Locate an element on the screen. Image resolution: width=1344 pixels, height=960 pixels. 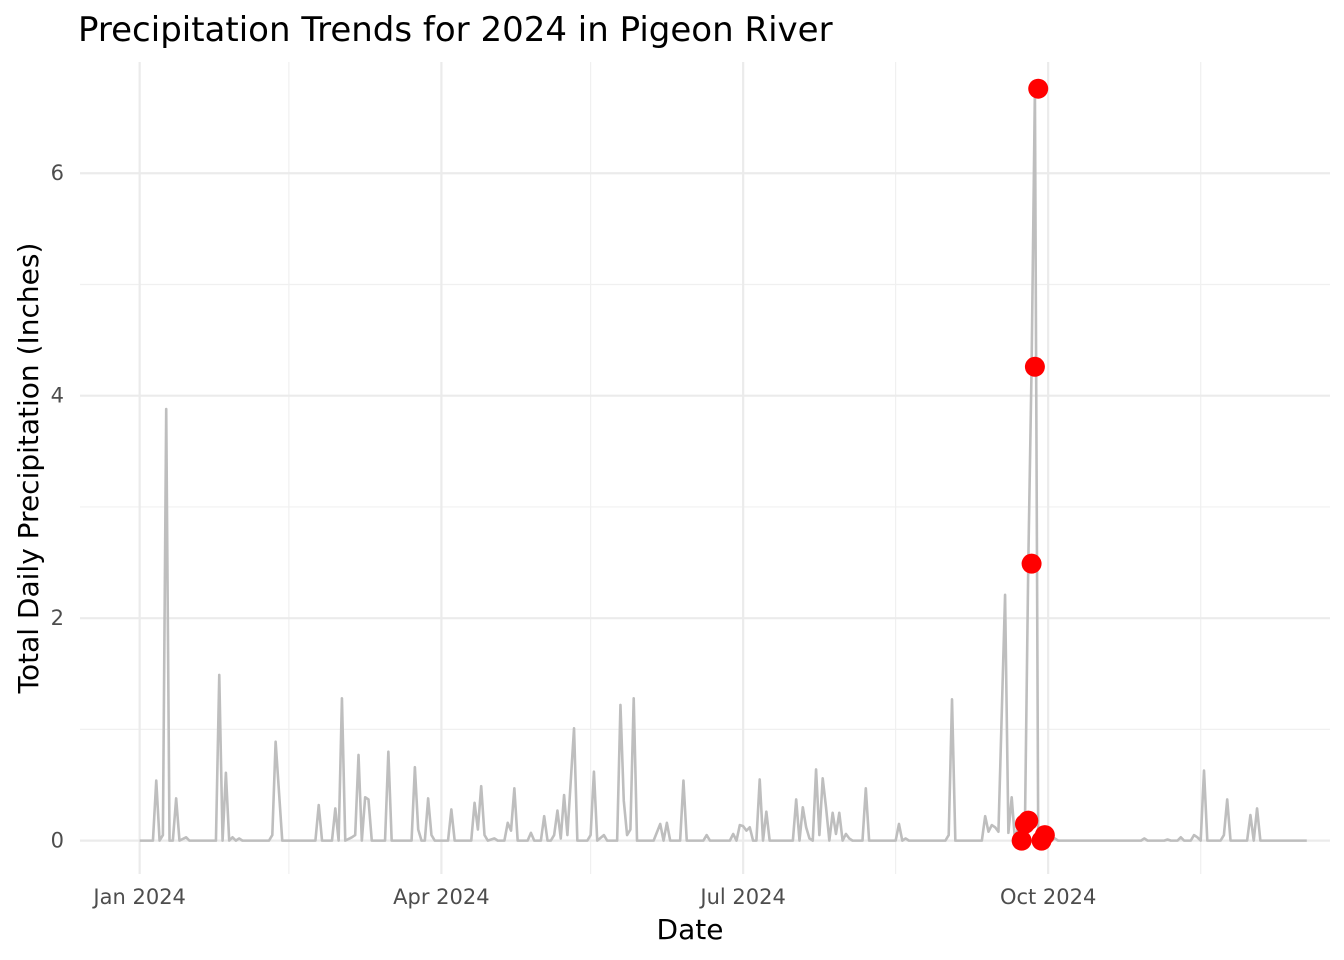
y-tick-label: 2 is located at coordinates (57, 618).